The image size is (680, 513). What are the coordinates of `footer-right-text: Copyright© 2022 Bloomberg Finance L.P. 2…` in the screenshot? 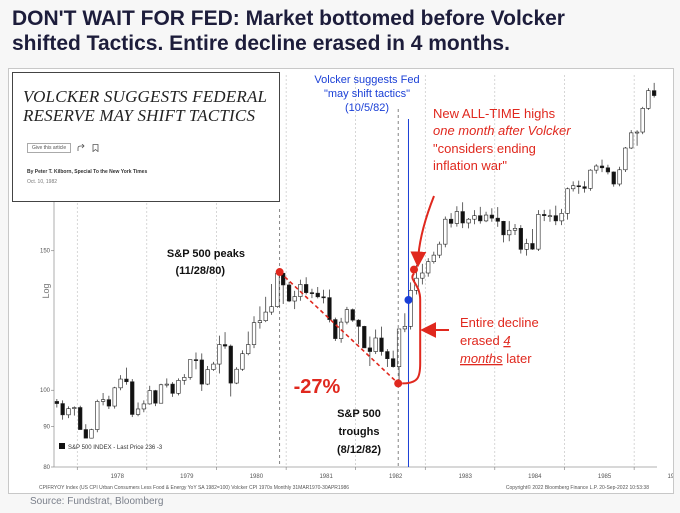 It's located at (577, 487).